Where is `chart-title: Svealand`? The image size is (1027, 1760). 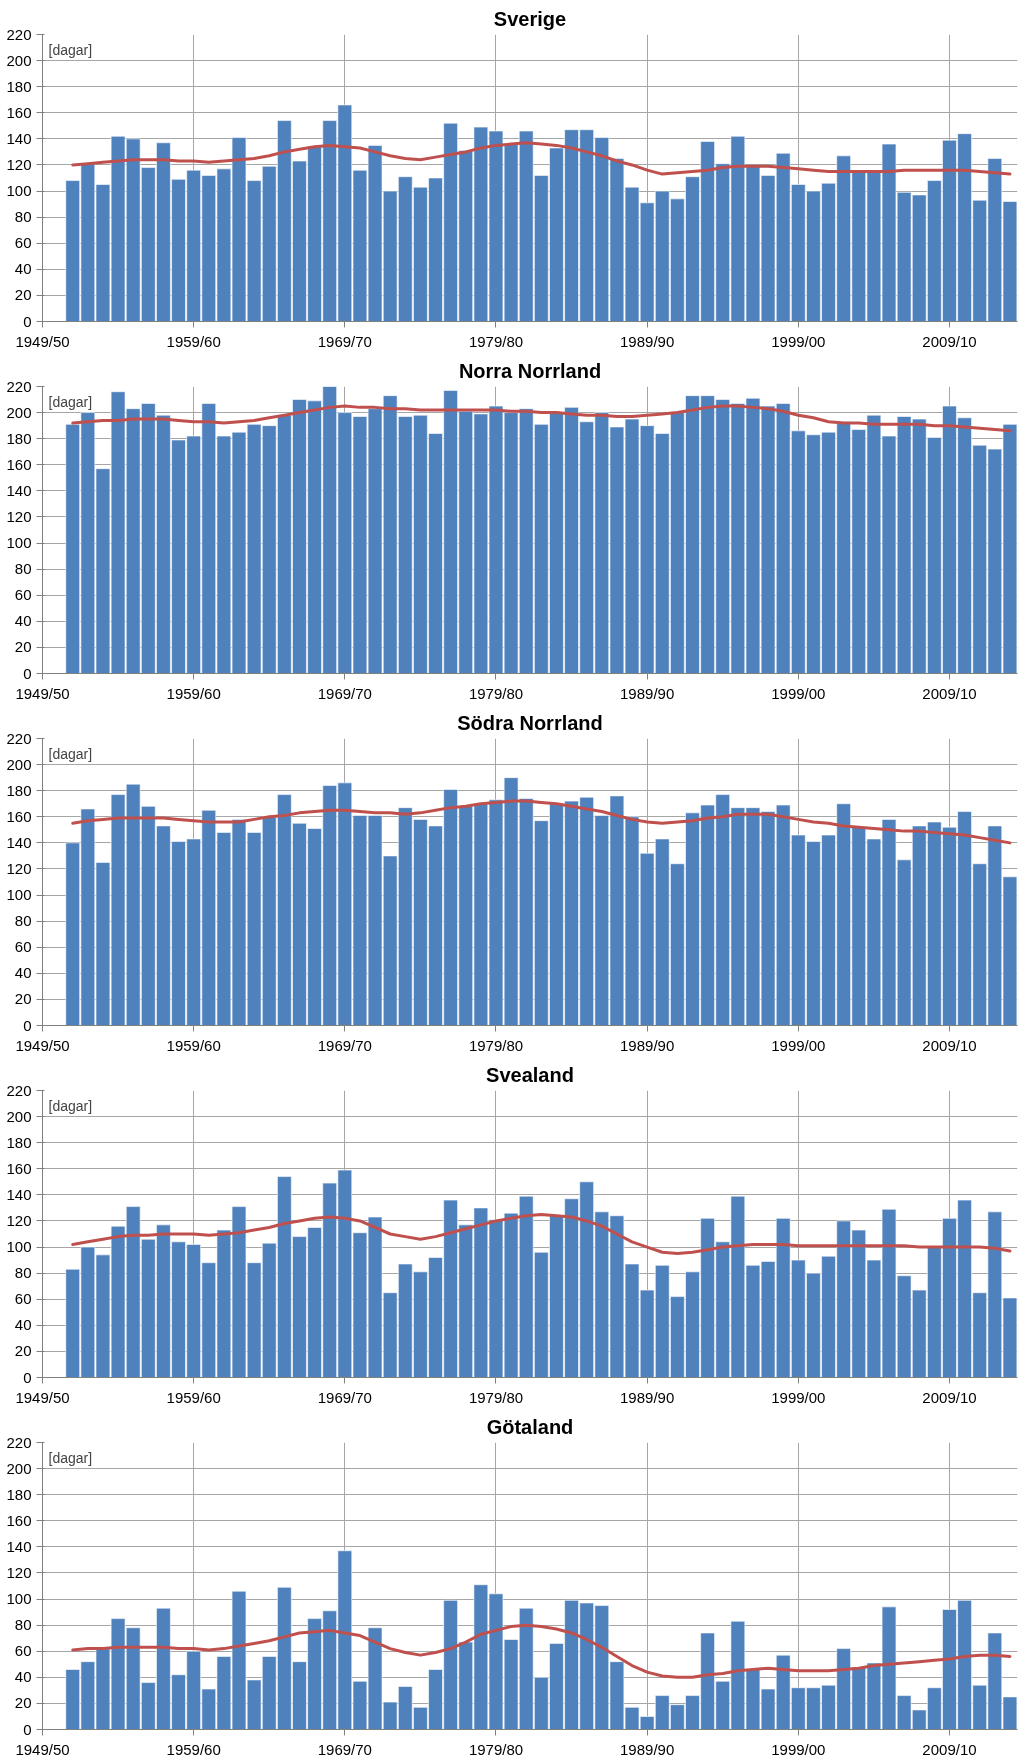
chart-title: Svealand is located at coordinates (530, 1074).